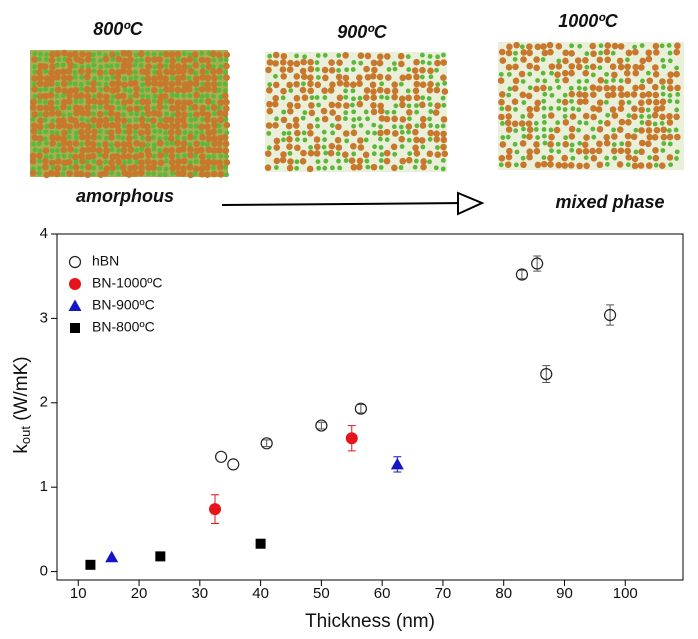 This screenshot has width=698, height=639. I want to click on x-tick-label: 10, so click(78, 593).